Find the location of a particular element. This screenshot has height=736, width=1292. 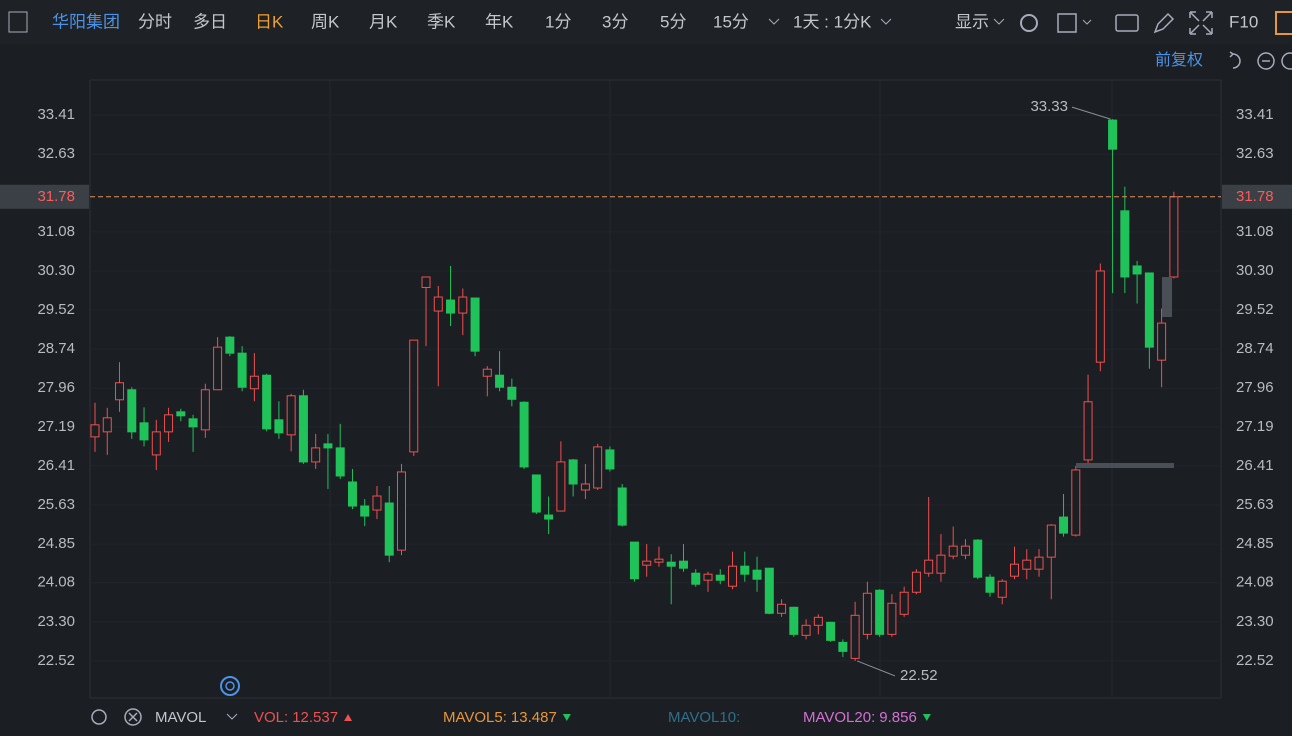

drawing-marker is located at coordinates (1167, 297).